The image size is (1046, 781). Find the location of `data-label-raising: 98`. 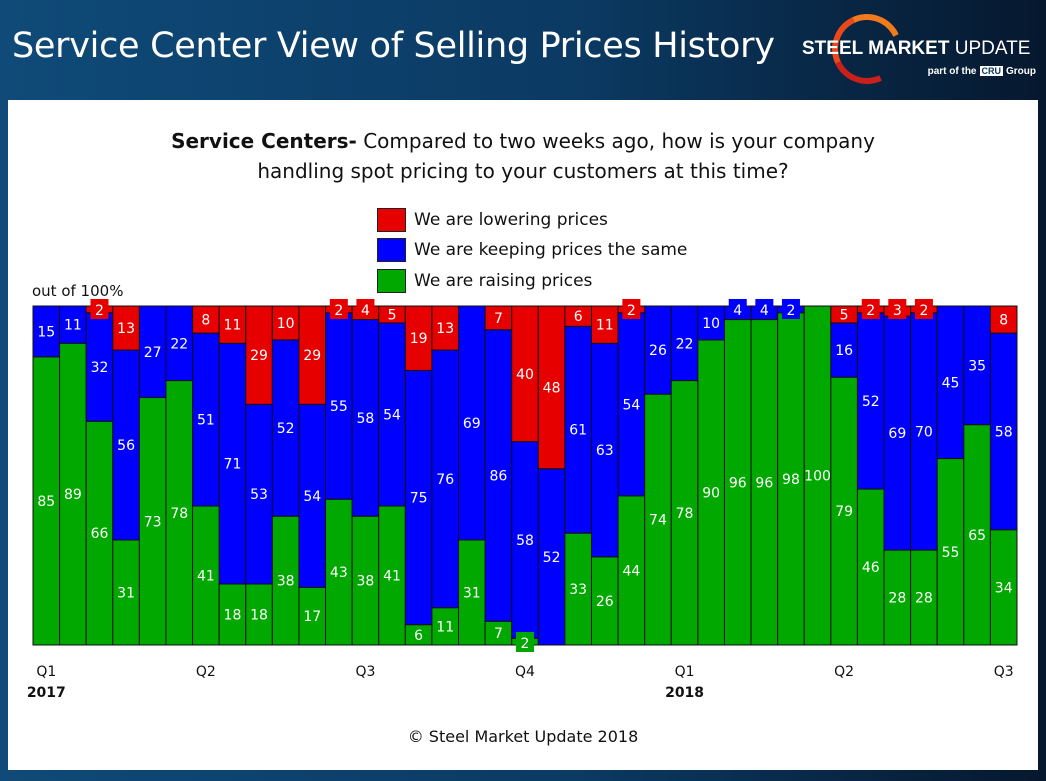

data-label-raising: 98 is located at coordinates (791, 480).